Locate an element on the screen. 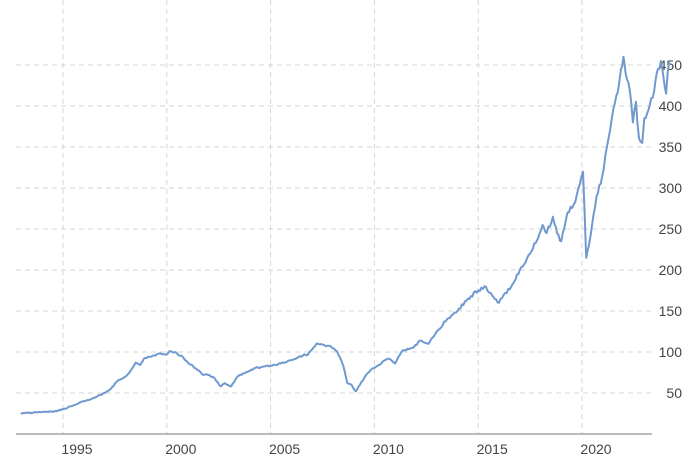 The width and height of the screenshot is (700, 461). x-tick-label: 2000 is located at coordinates (180, 449).